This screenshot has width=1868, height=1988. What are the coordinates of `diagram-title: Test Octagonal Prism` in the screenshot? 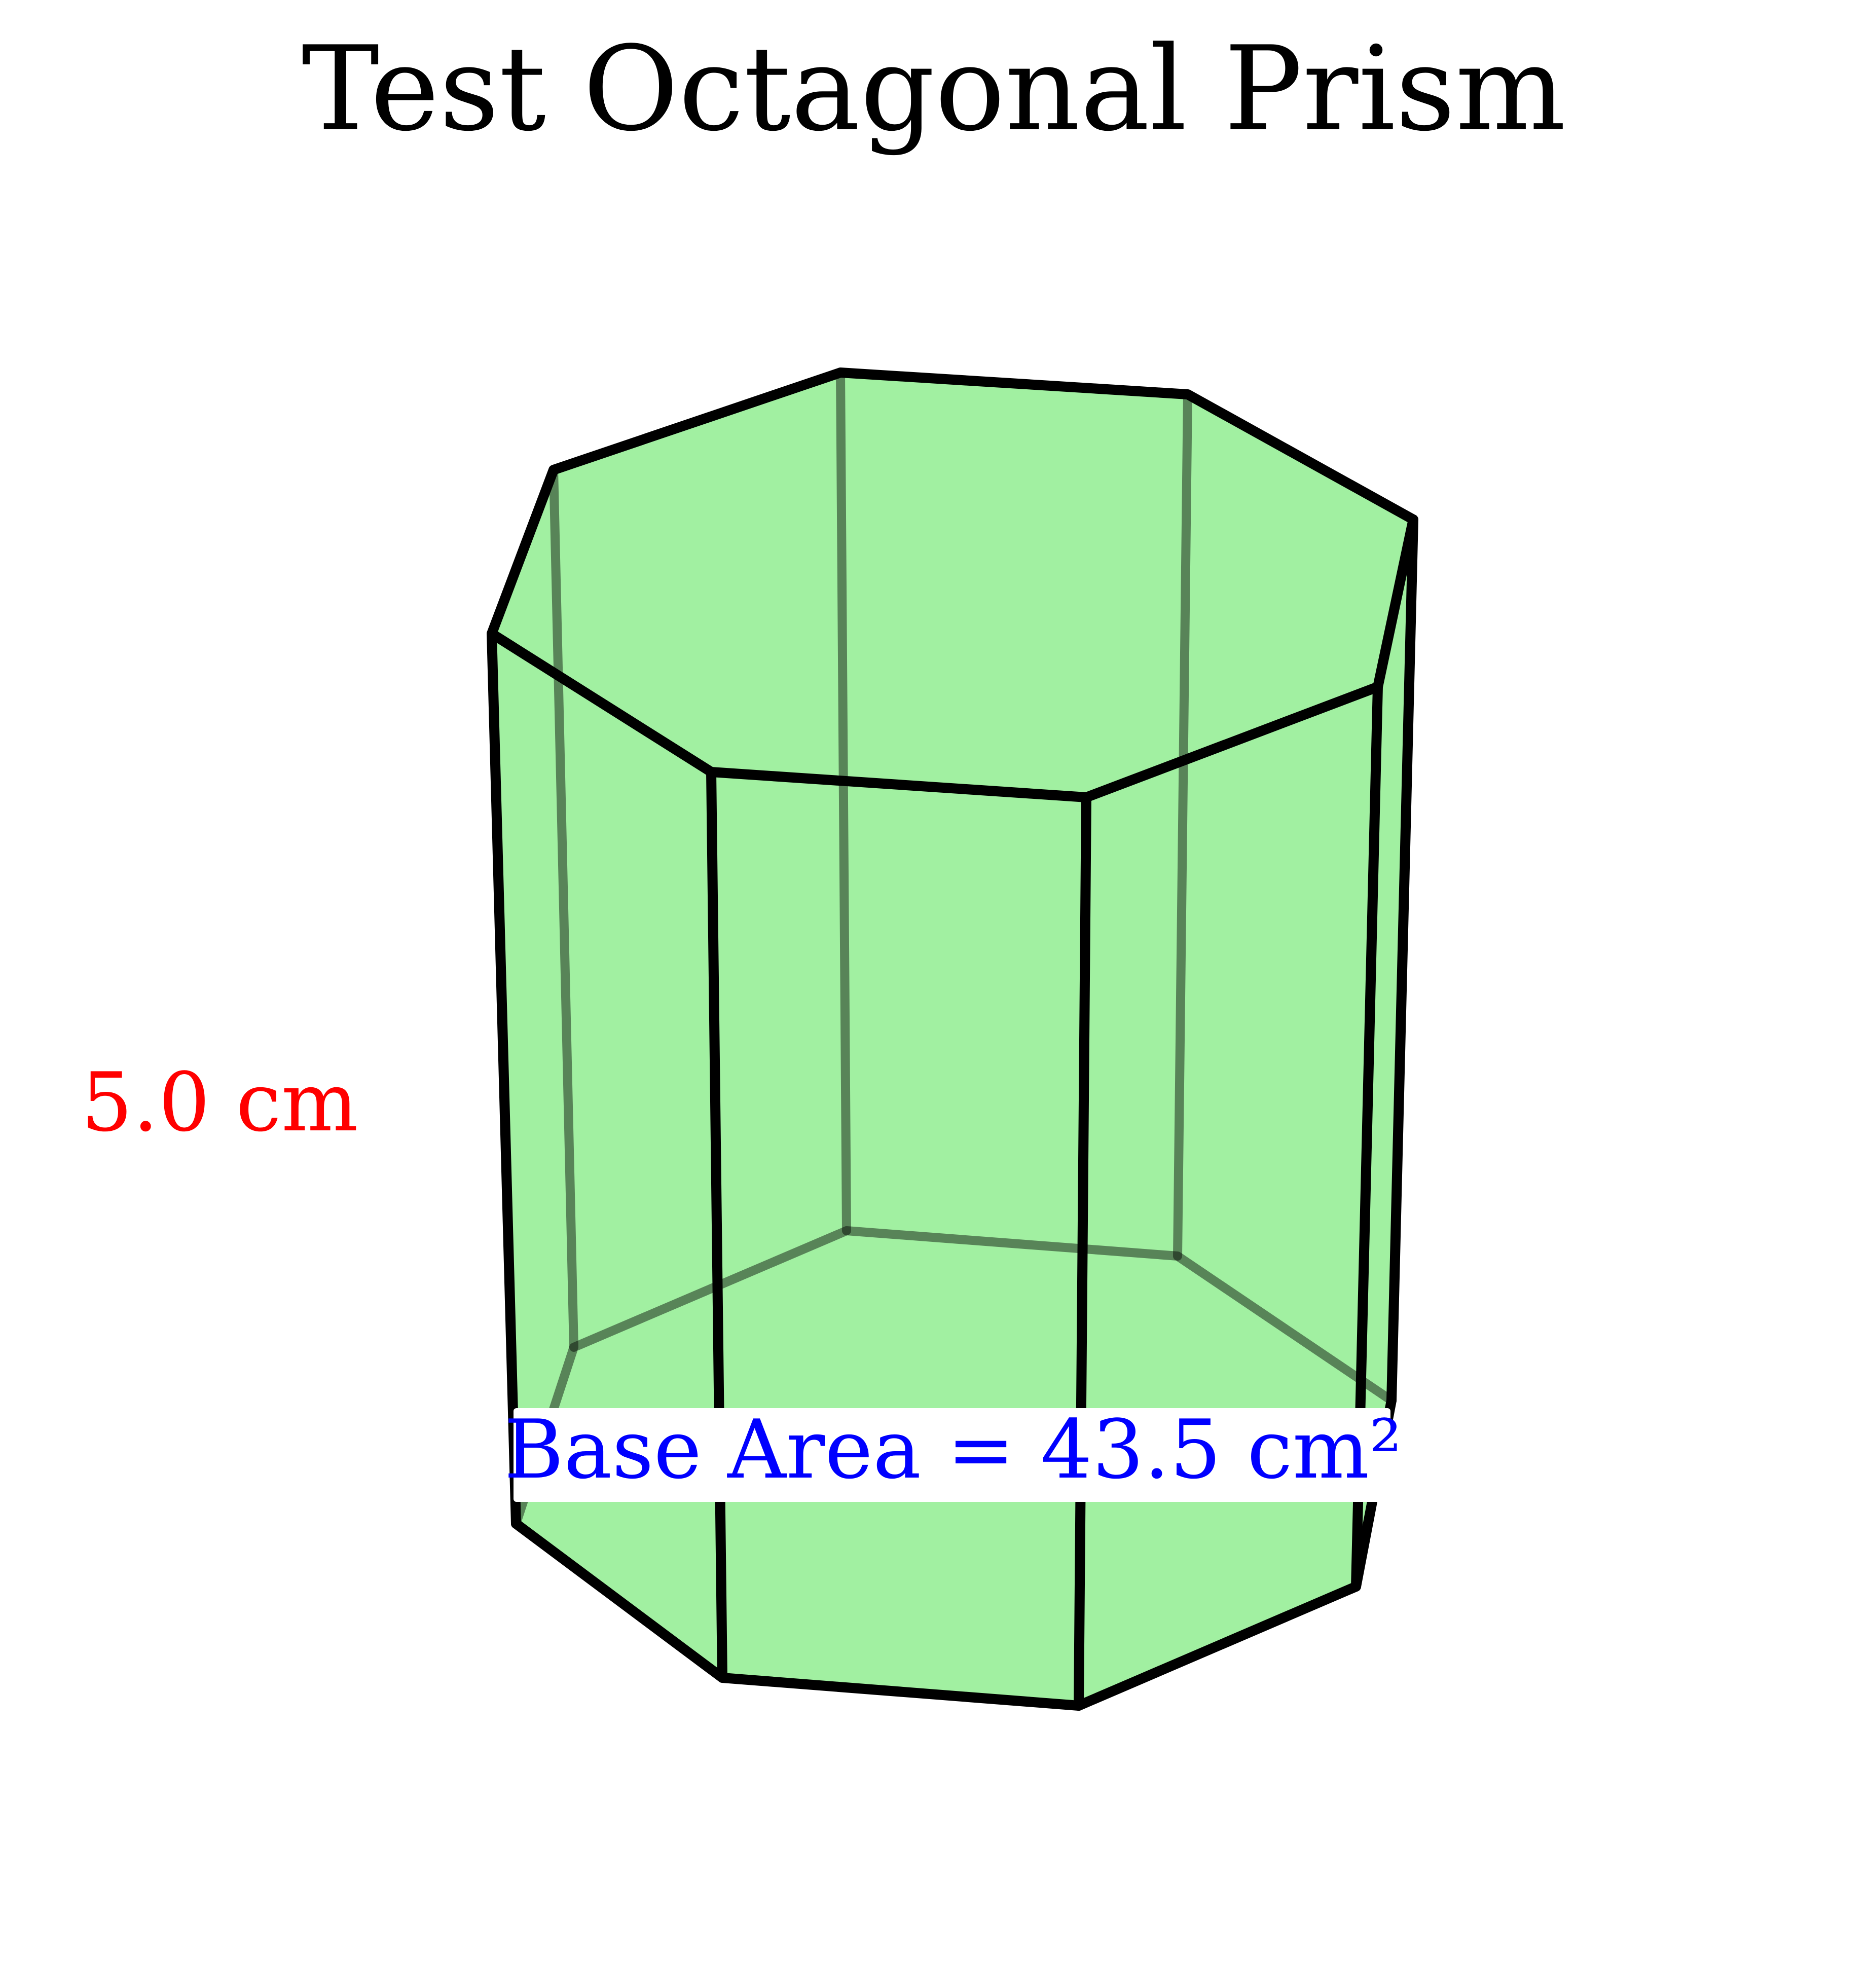 It's located at (934, 90).